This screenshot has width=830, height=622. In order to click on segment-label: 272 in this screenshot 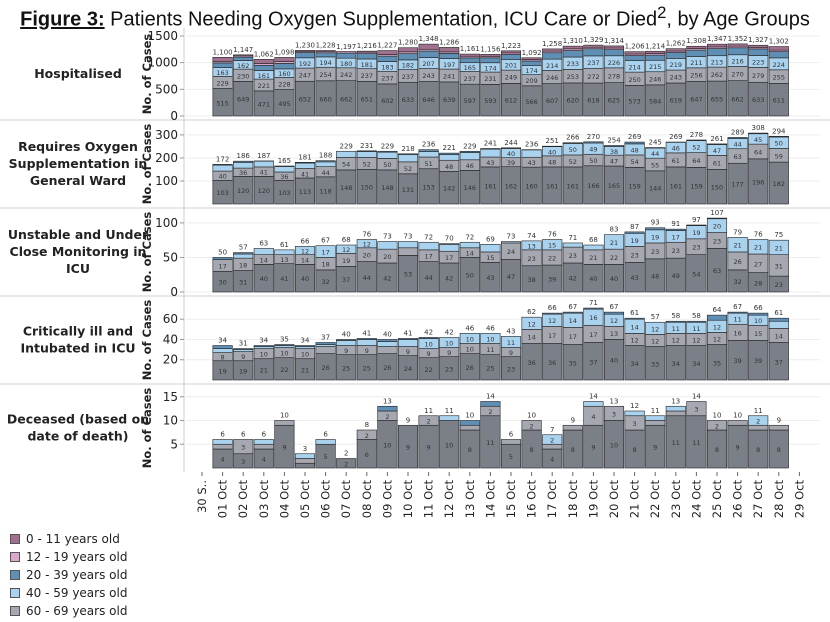, I will do `click(593, 77)`.